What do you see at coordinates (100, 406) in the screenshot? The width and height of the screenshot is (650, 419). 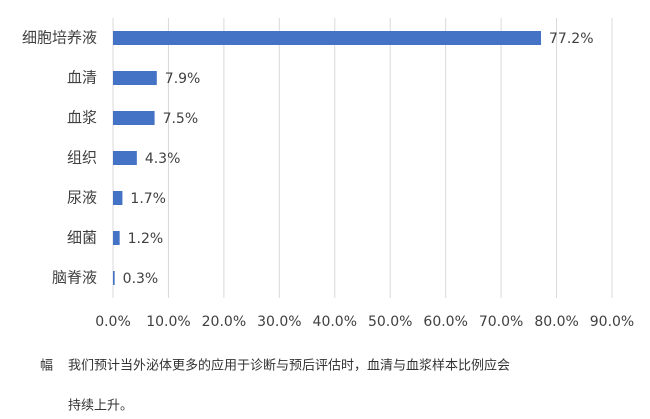 I see `caption-line: 持续上升。` at bounding box center [100, 406].